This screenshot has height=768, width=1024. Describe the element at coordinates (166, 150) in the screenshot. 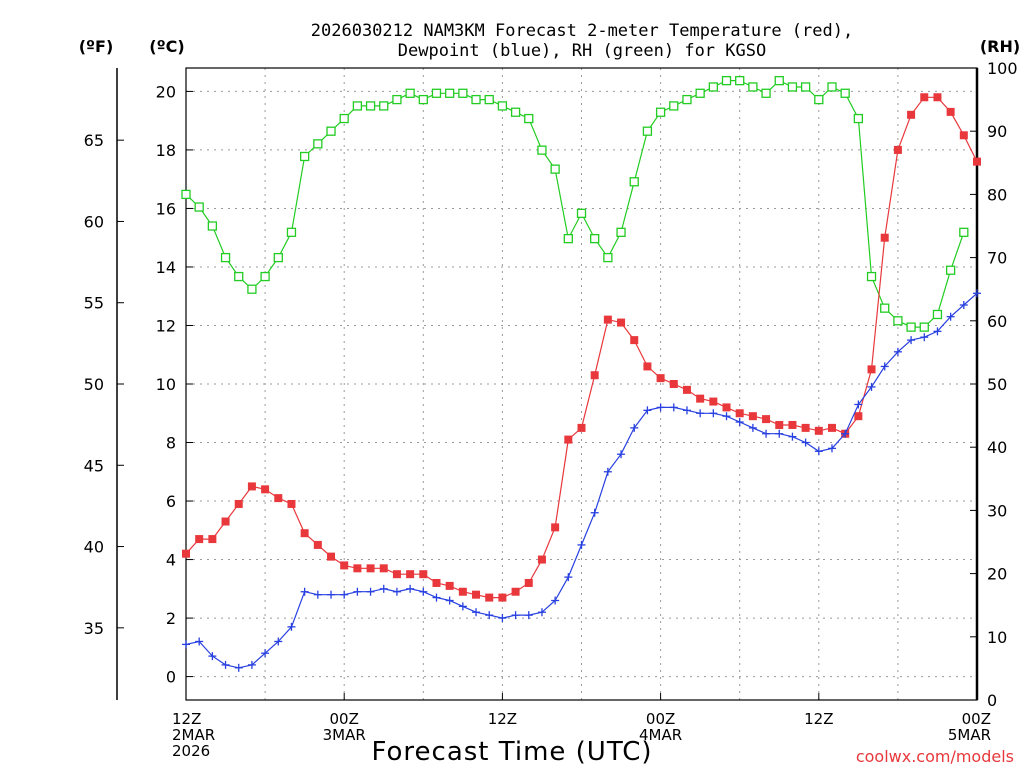

I see `celsius-tick-label: 18` at that location.